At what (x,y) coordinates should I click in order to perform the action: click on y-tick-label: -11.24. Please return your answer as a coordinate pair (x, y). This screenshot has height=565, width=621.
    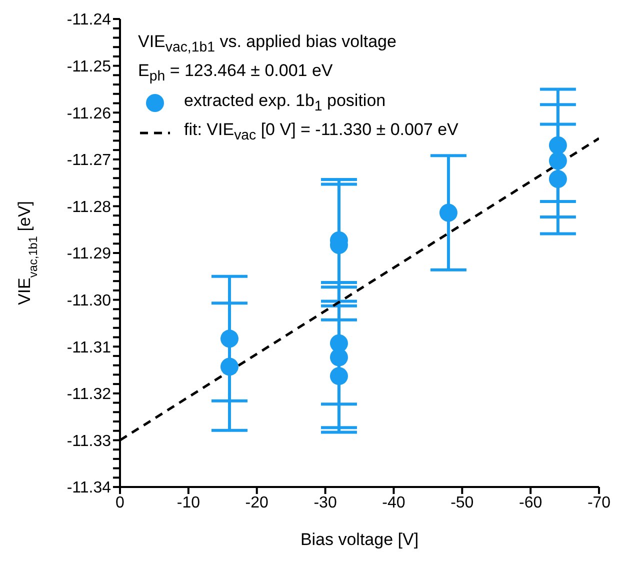
    Looking at the image, I should click on (89, 20).